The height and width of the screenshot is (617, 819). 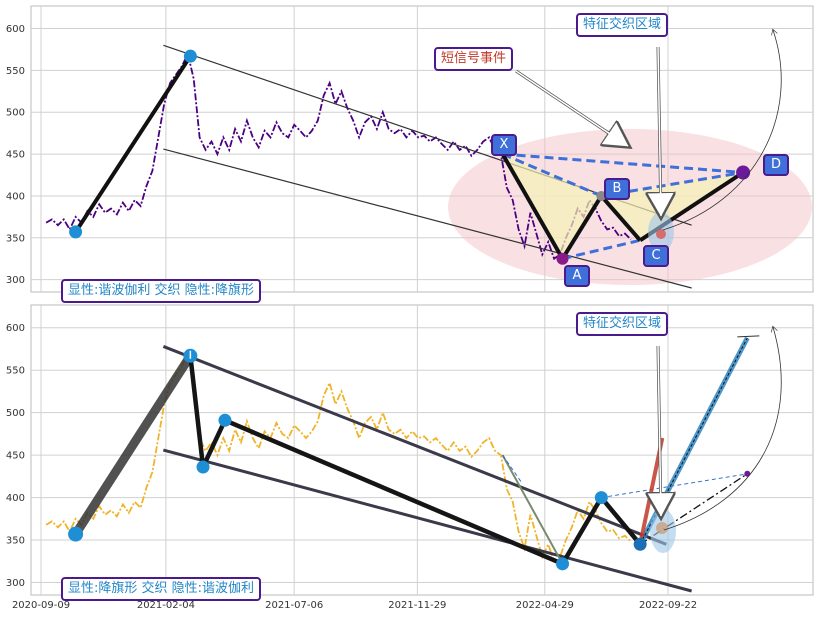 I want to click on x-tick-label: 2021-02-04, so click(x=166, y=605).